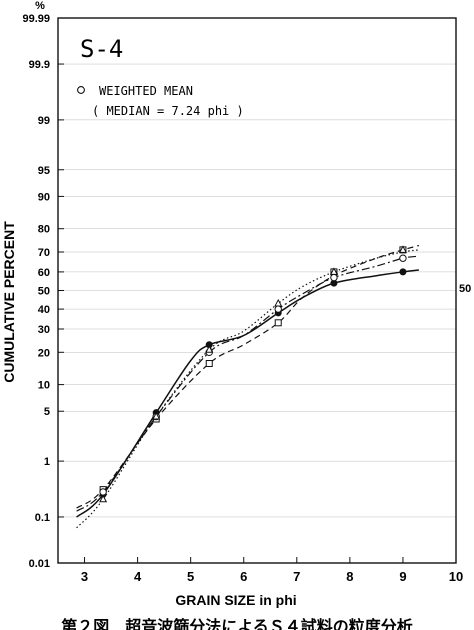  Describe the element at coordinates (44, 330) in the screenshot. I see `y-tick-label: 30` at that location.